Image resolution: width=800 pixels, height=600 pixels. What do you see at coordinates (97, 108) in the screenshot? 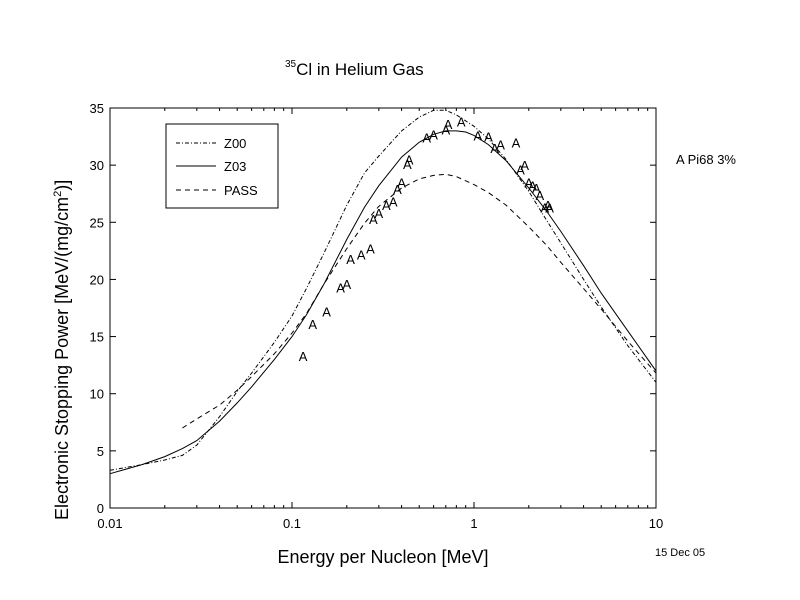
I see `y-tick-label: 35` at bounding box center [97, 108].